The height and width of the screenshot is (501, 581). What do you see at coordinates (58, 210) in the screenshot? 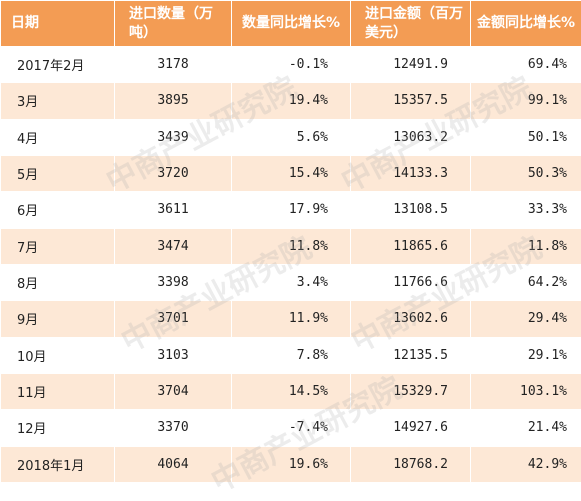
I see `cell-date: 6月` at bounding box center [58, 210].